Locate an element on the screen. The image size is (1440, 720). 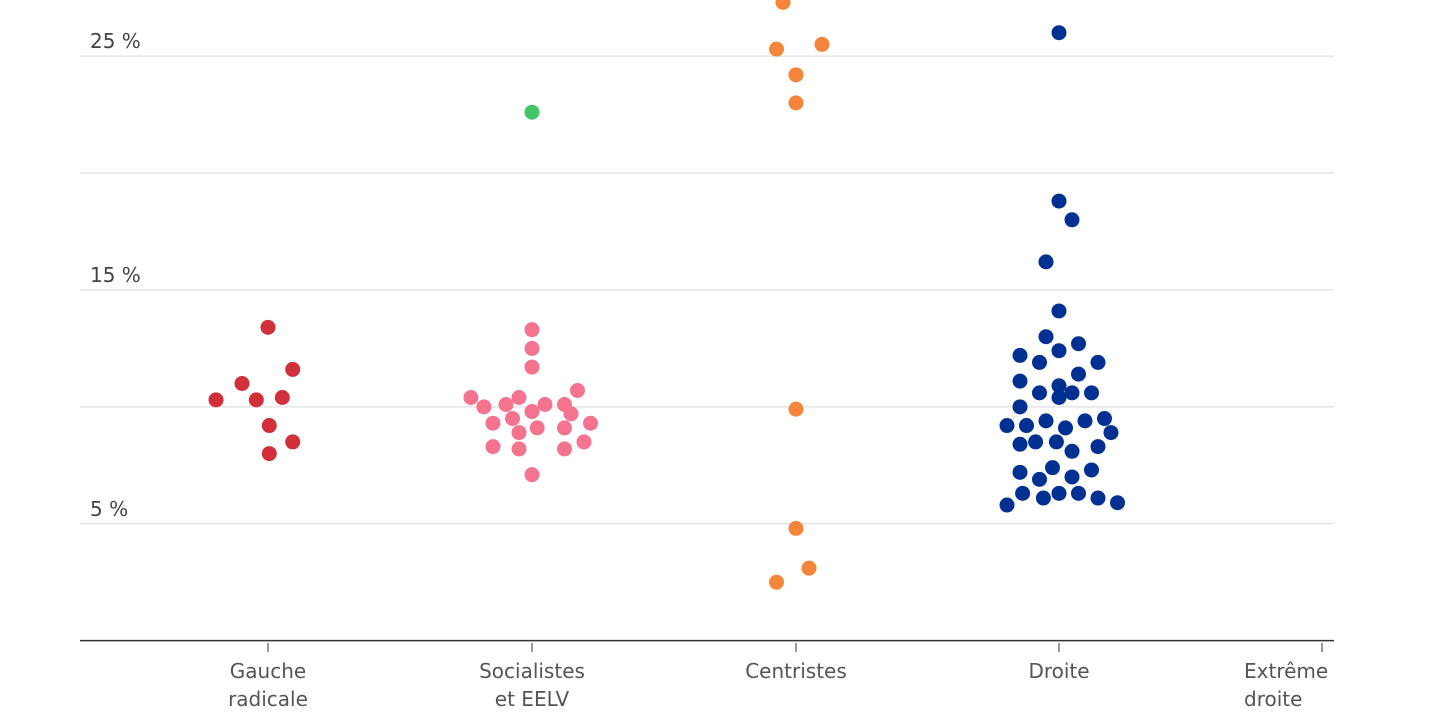
x-category-label: Centristes is located at coordinates (796, 671).